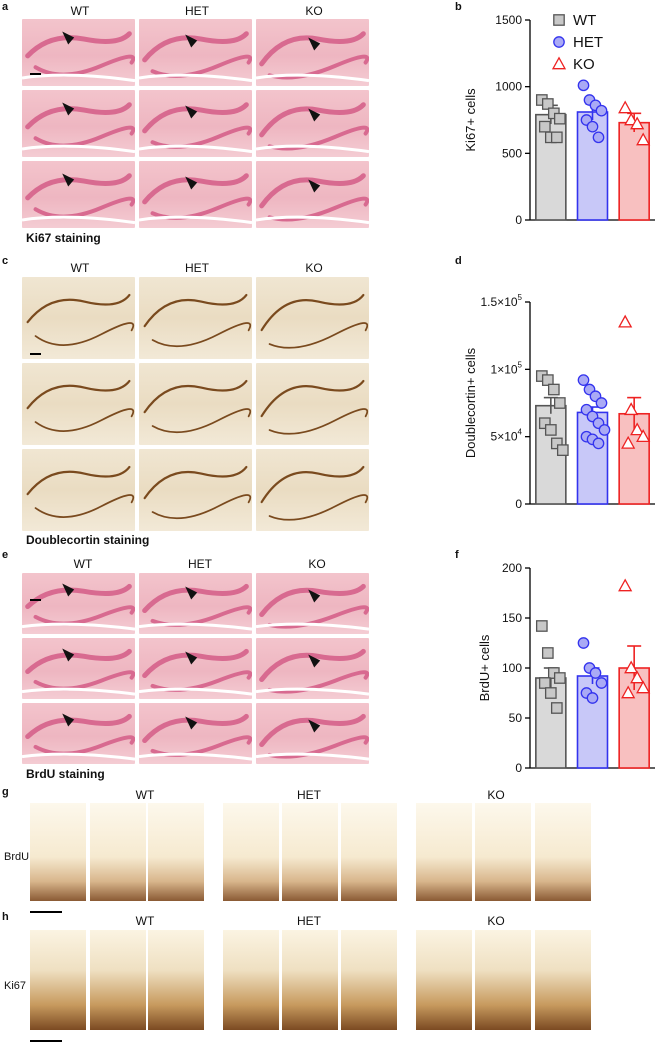  Describe the element at coordinates (80, 11) in the screenshot. I see `panel-a-group-wt: WT` at that location.